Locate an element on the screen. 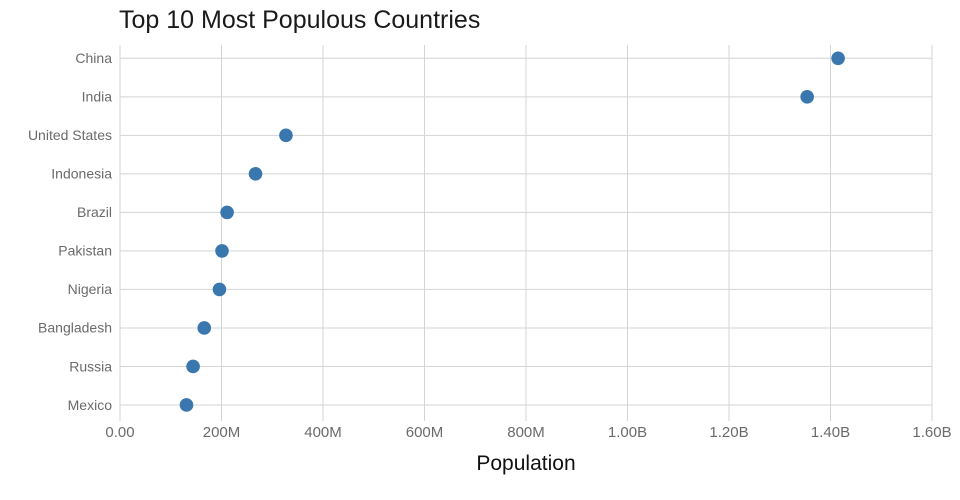 This screenshot has height=500, width=960. x-tick-label: 200M is located at coordinates (222, 432).